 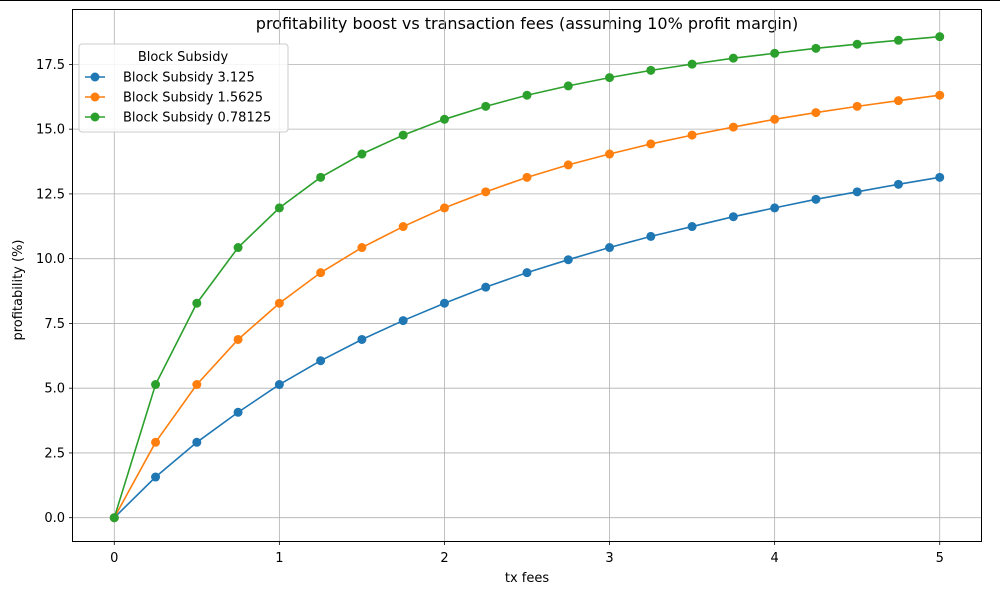 I want to click on x-tick-label: 0, so click(x=114, y=558).